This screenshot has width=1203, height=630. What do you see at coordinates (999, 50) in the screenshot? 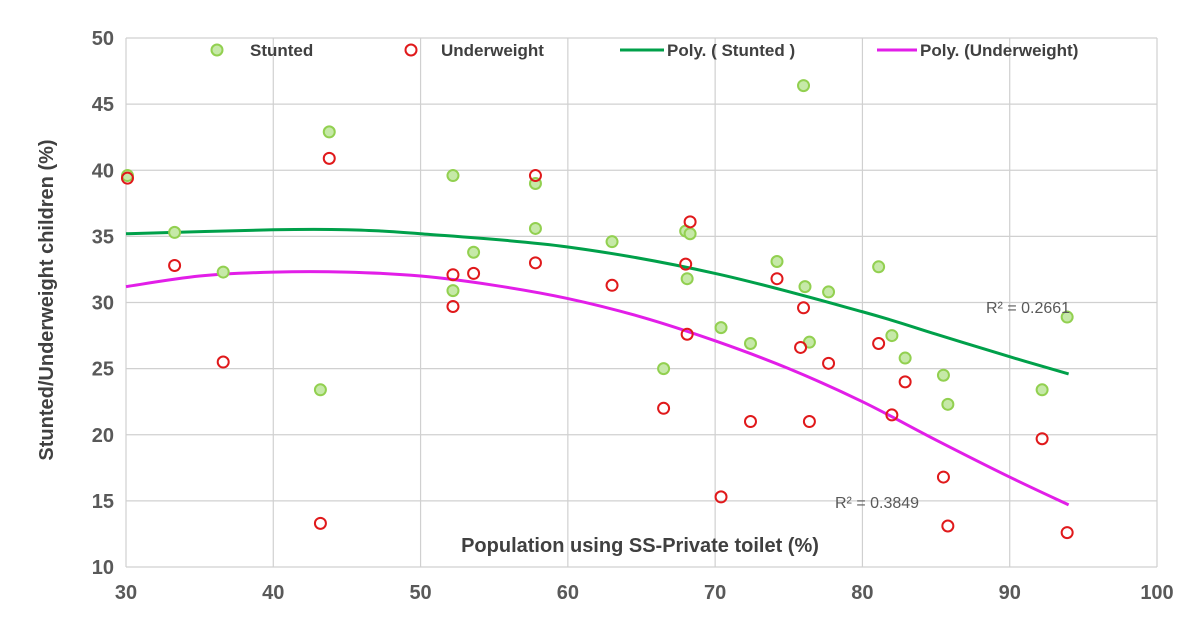
I see `legend-label-poly-underweight: Poly. (Underweight)` at bounding box center [999, 50].